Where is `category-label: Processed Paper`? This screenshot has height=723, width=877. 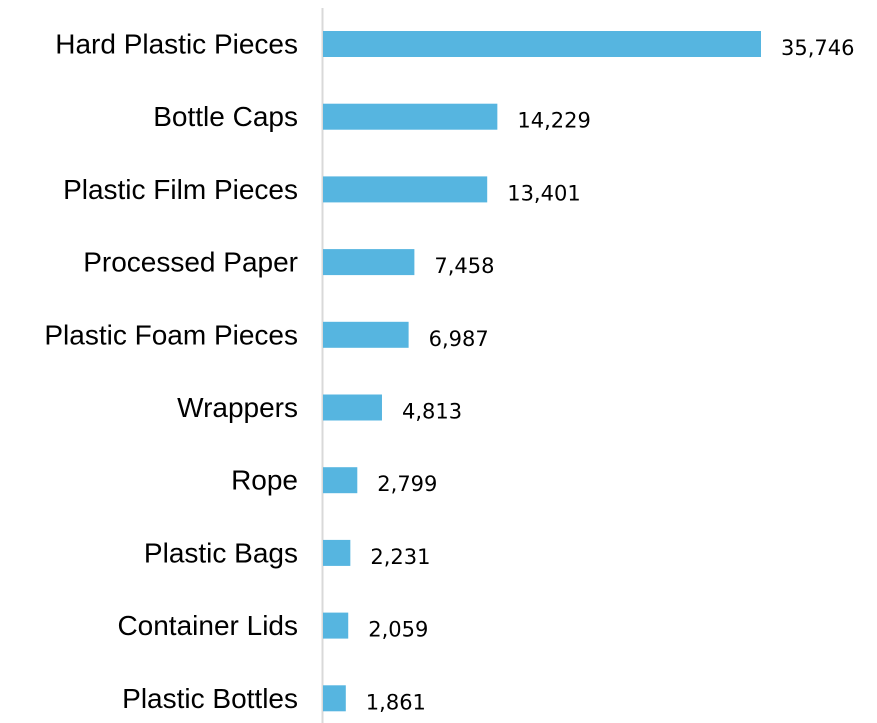 category-label: Processed Paper is located at coordinates (190, 262).